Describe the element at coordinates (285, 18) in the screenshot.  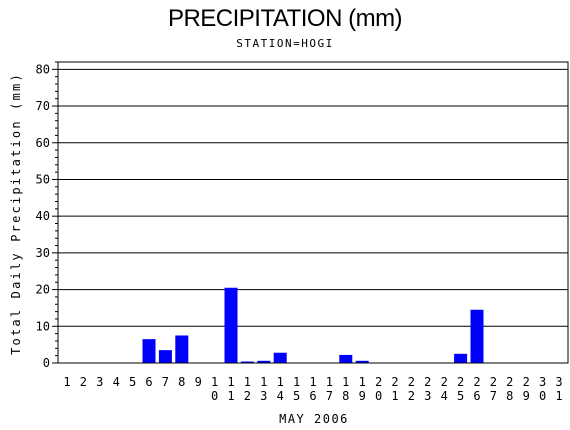
I see `chart-title: PRECIPITATION (mm)` at that location.